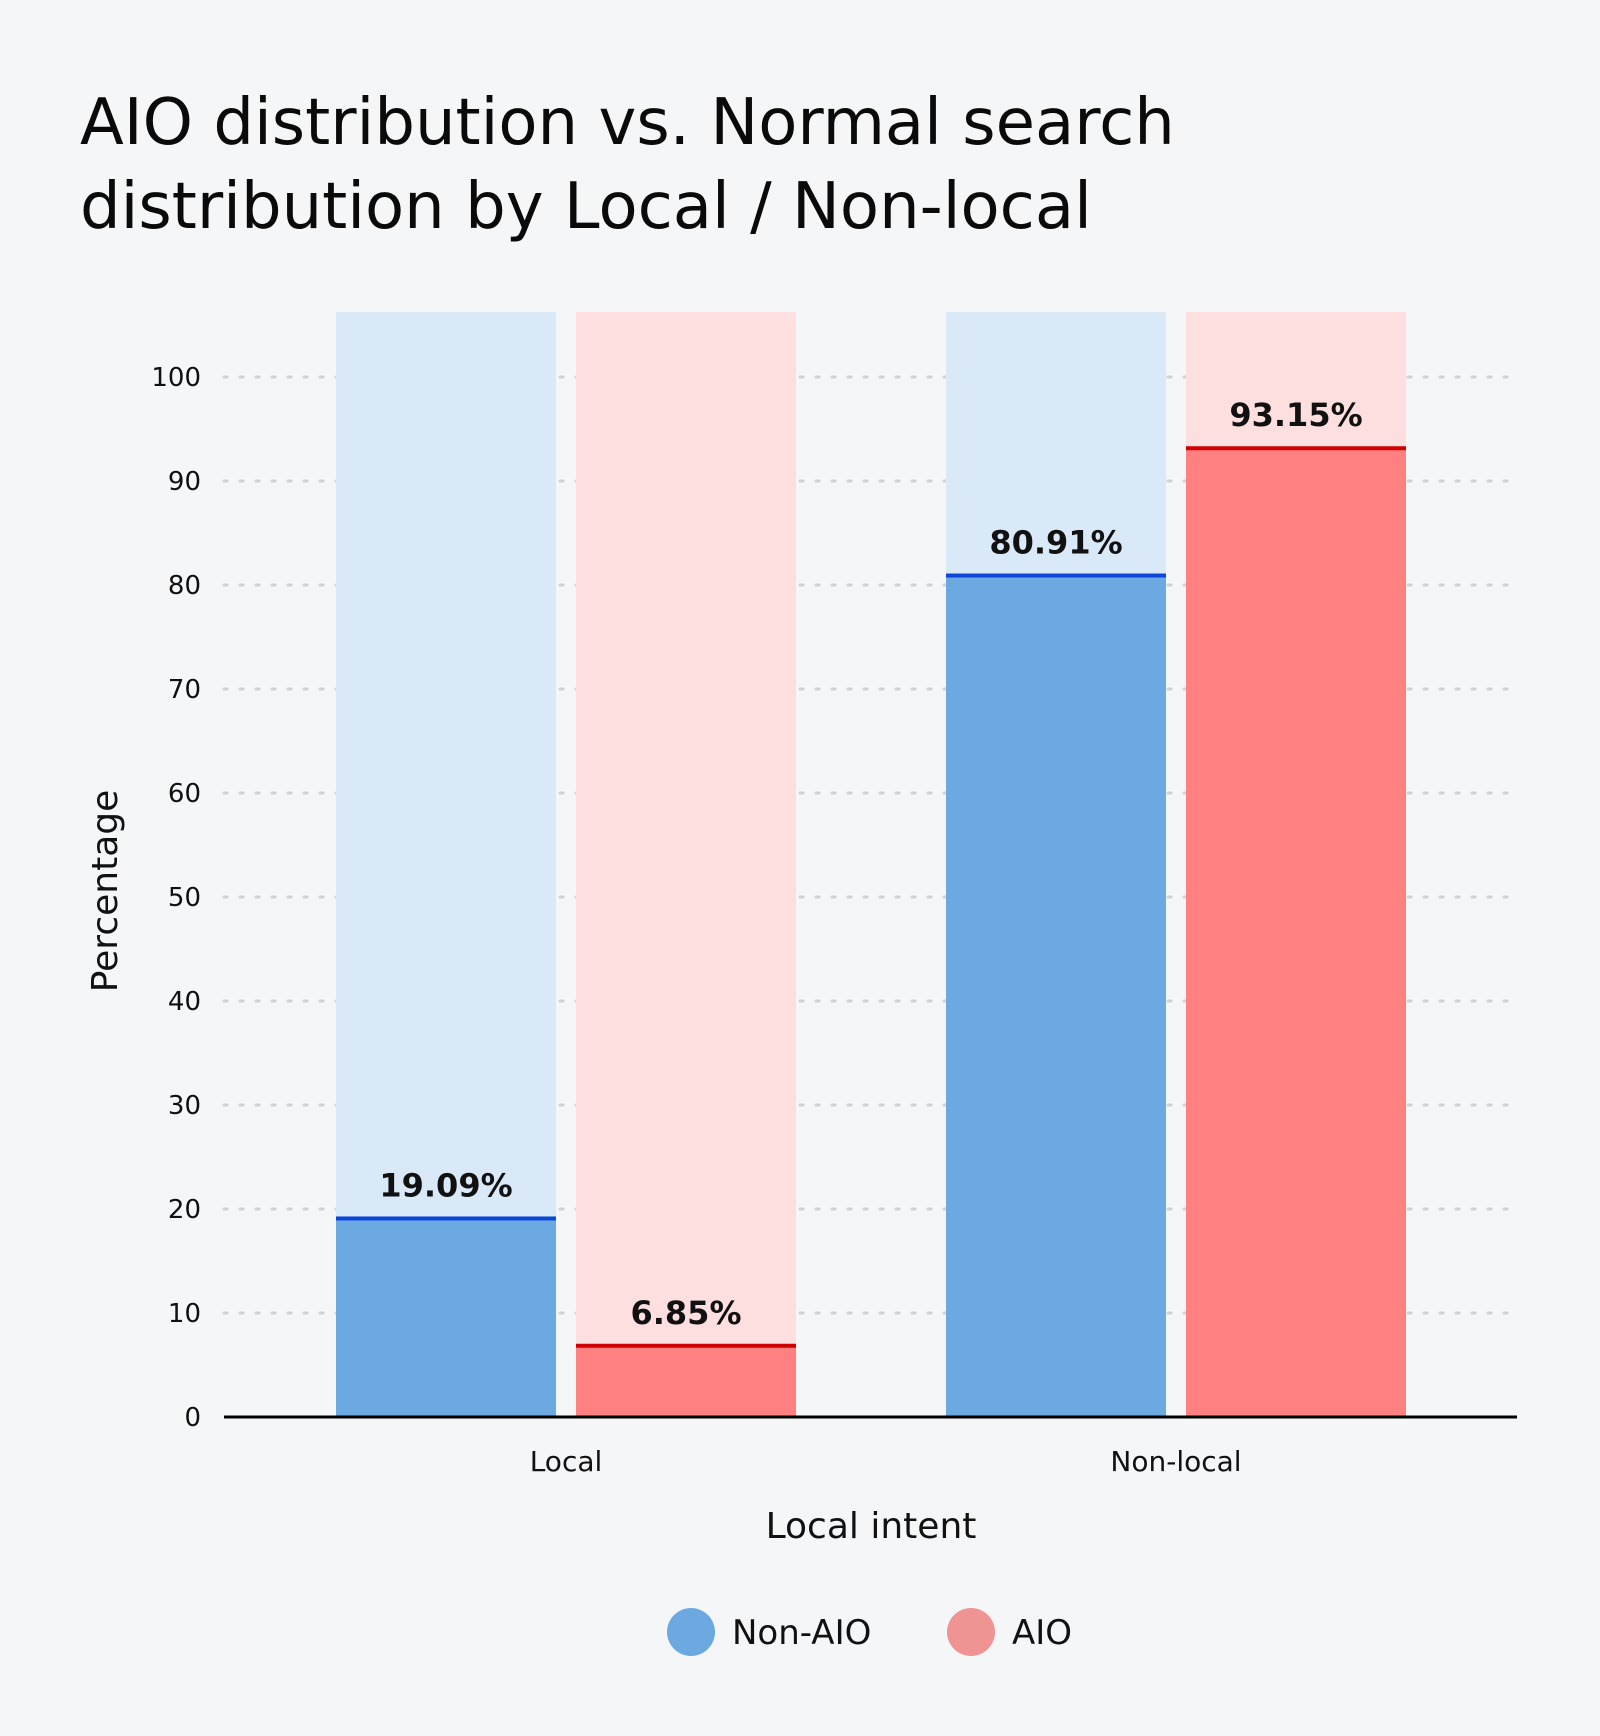 The width and height of the screenshot is (1600, 1736). I want to click on data-label: 80.91%, so click(1055, 543).